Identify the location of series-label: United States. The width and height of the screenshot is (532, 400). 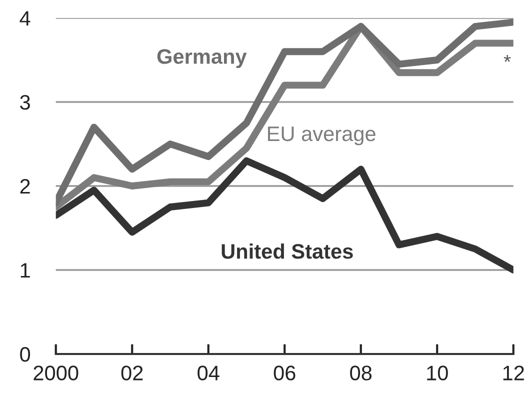
(287, 251).